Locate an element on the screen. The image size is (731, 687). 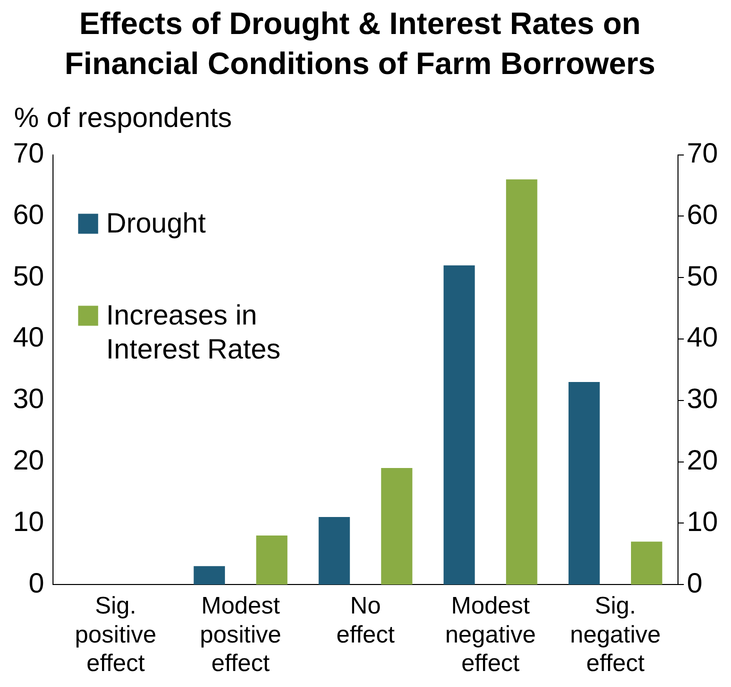
y-tick-label: 20 is located at coordinates (28, 460).